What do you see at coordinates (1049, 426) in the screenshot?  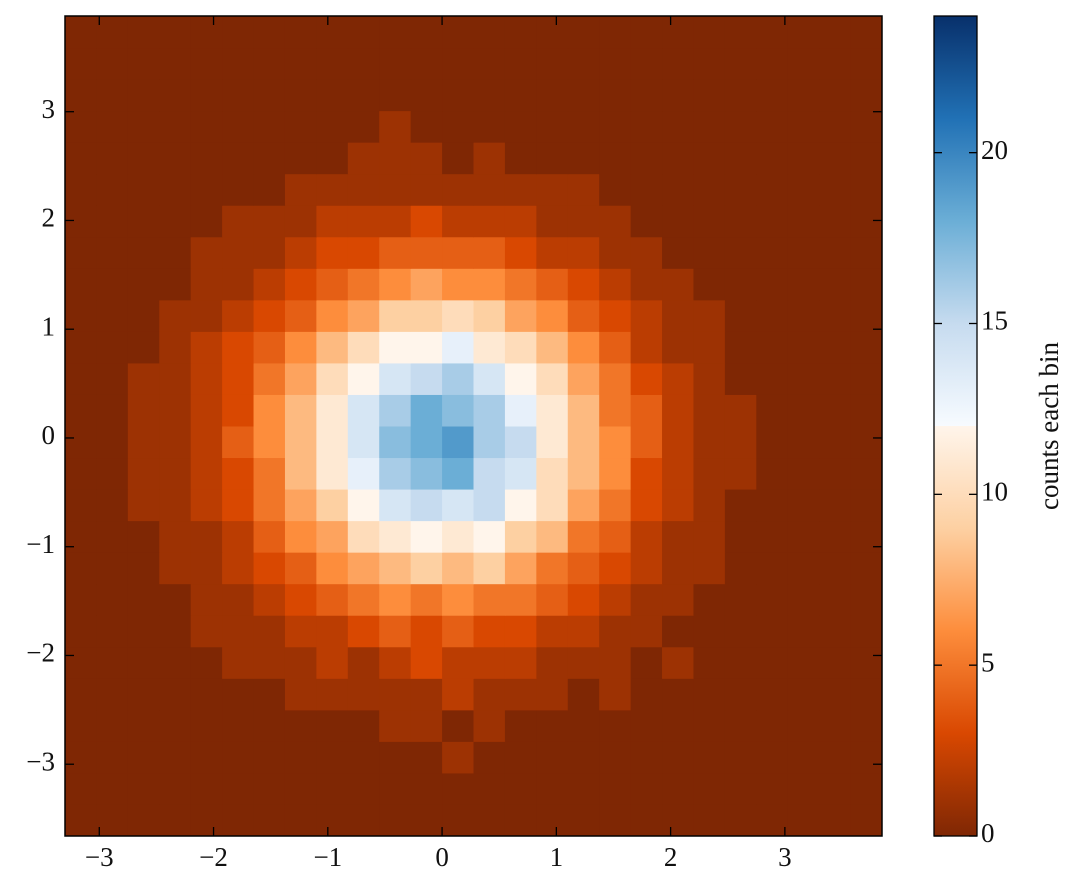 I see `colorbar-label: counts each bin` at bounding box center [1049, 426].